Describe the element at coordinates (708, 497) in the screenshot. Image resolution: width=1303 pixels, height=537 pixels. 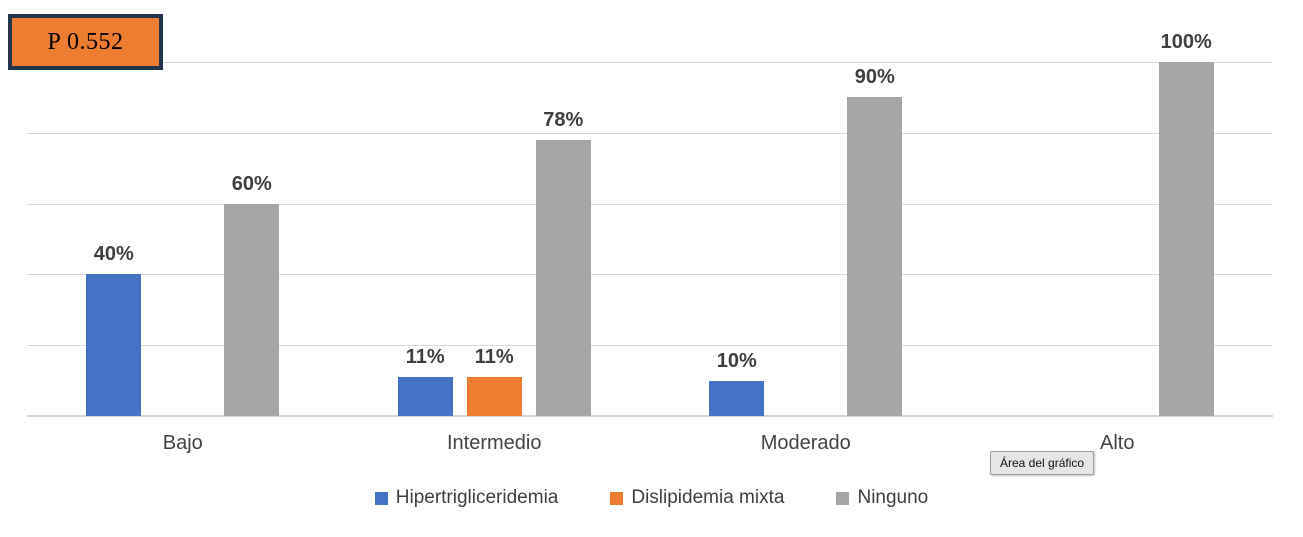
I see `legend-label: Dislipidemia mixta` at that location.